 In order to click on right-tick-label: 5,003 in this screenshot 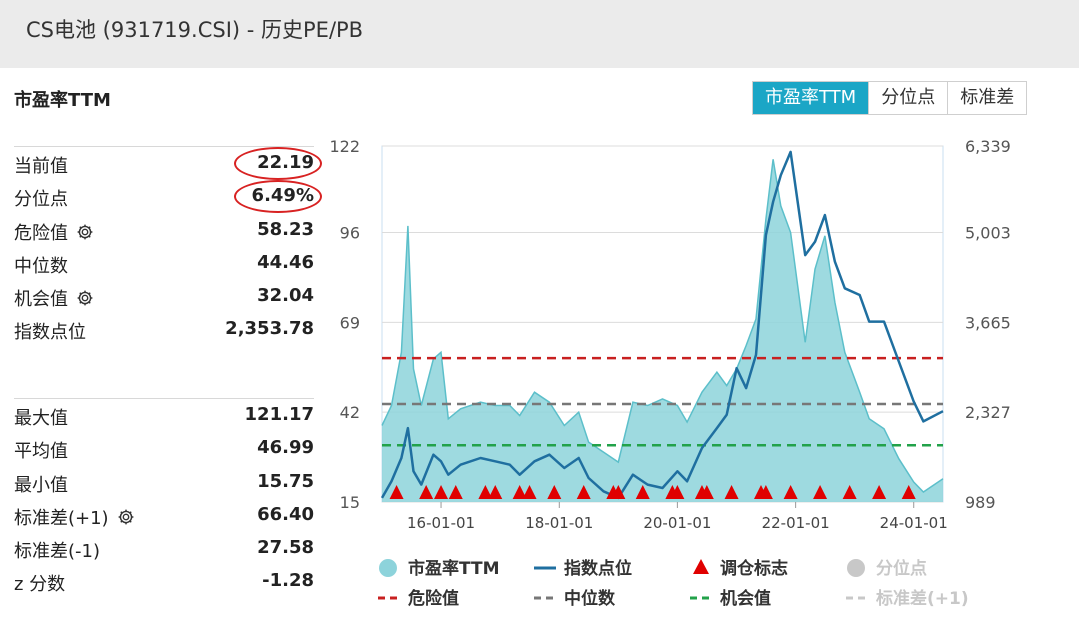, I will do `click(988, 233)`.